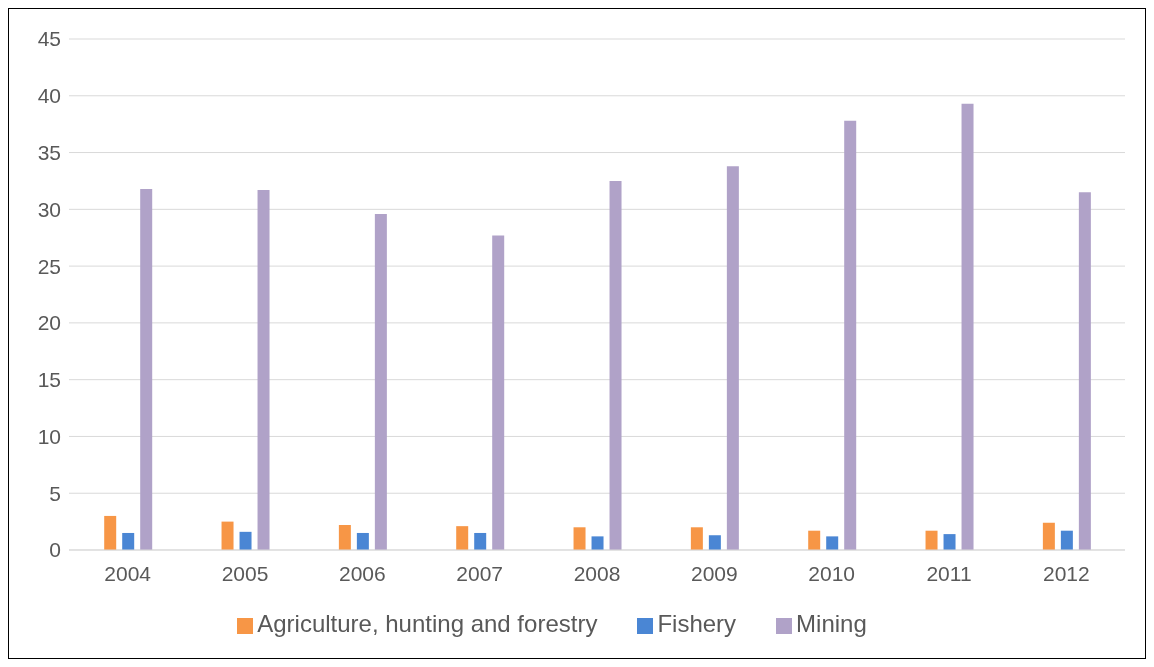 This screenshot has width=1154, height=667. I want to click on y-tick-label: 0, so click(55, 550).